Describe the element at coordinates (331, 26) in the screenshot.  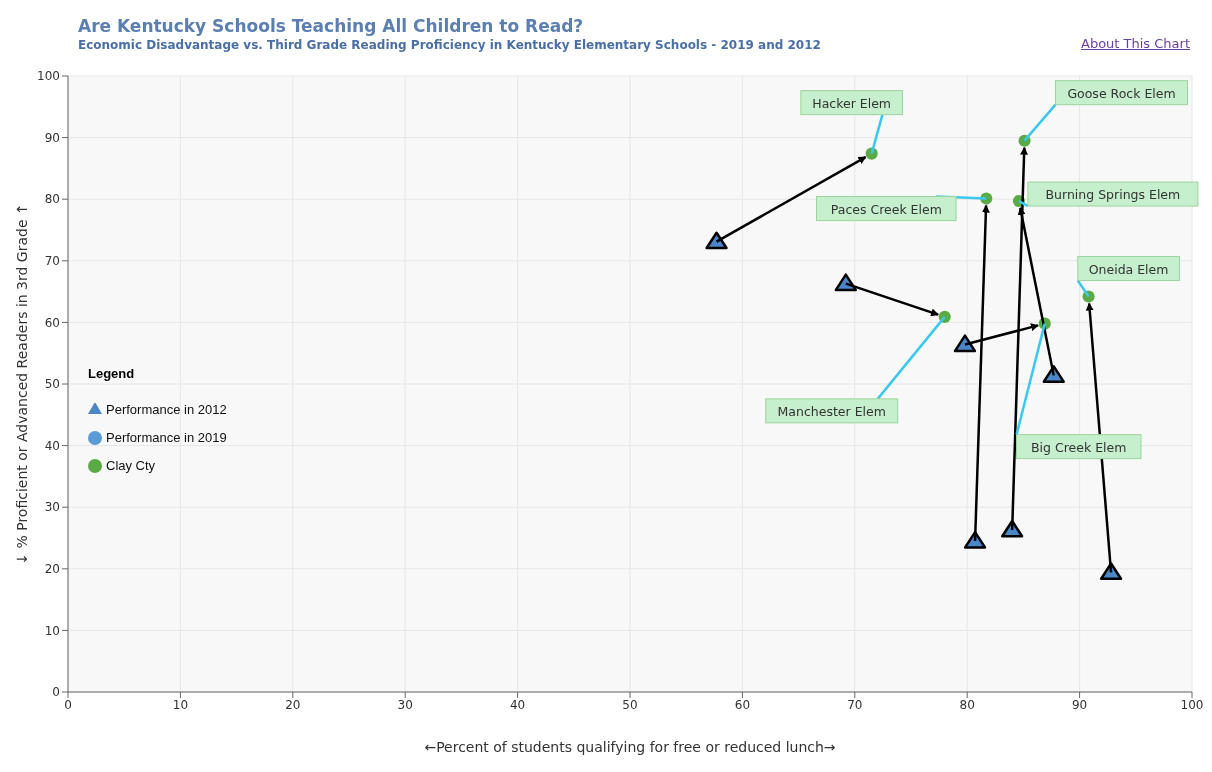
I see `chart-title: Are Kentucky Schools Teaching All Children to Read?` at that location.